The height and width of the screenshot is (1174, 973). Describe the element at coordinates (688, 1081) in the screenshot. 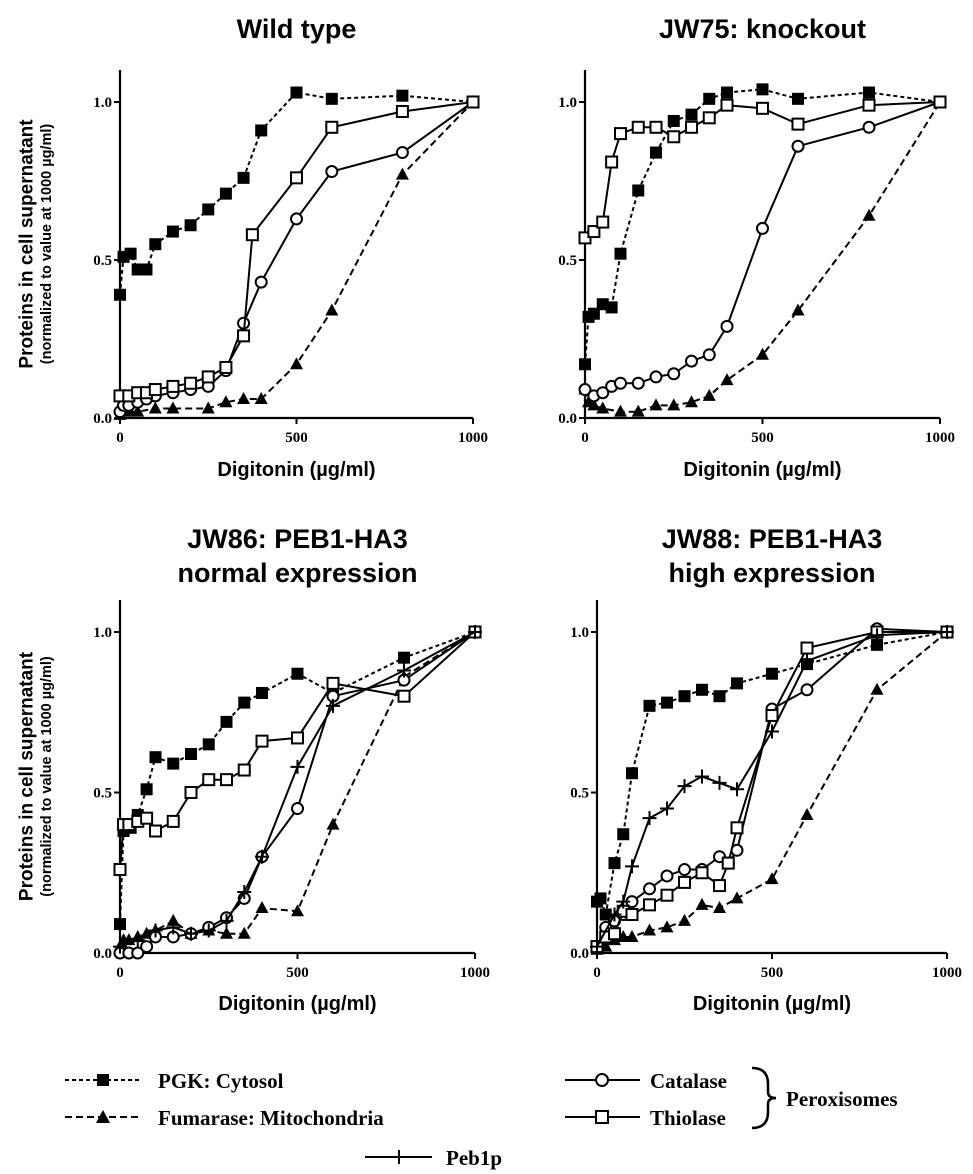

I see `legend-label-catalase: Catalase` at that location.